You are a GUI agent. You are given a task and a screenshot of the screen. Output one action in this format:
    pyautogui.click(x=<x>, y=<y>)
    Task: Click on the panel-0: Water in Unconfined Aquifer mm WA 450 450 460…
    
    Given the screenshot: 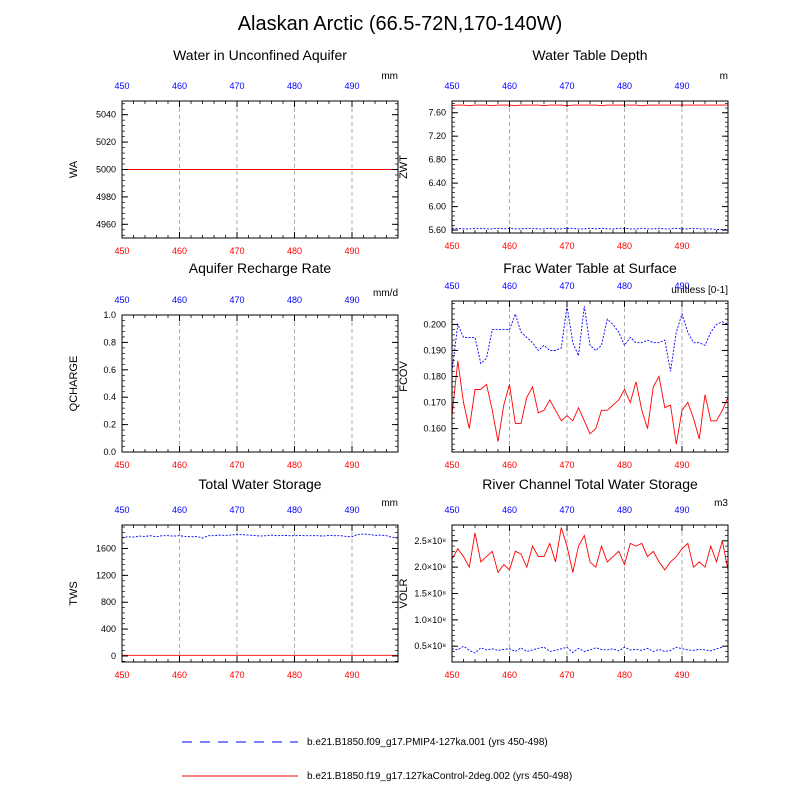 What is the action you would take?
    pyautogui.click(x=233, y=151)
    